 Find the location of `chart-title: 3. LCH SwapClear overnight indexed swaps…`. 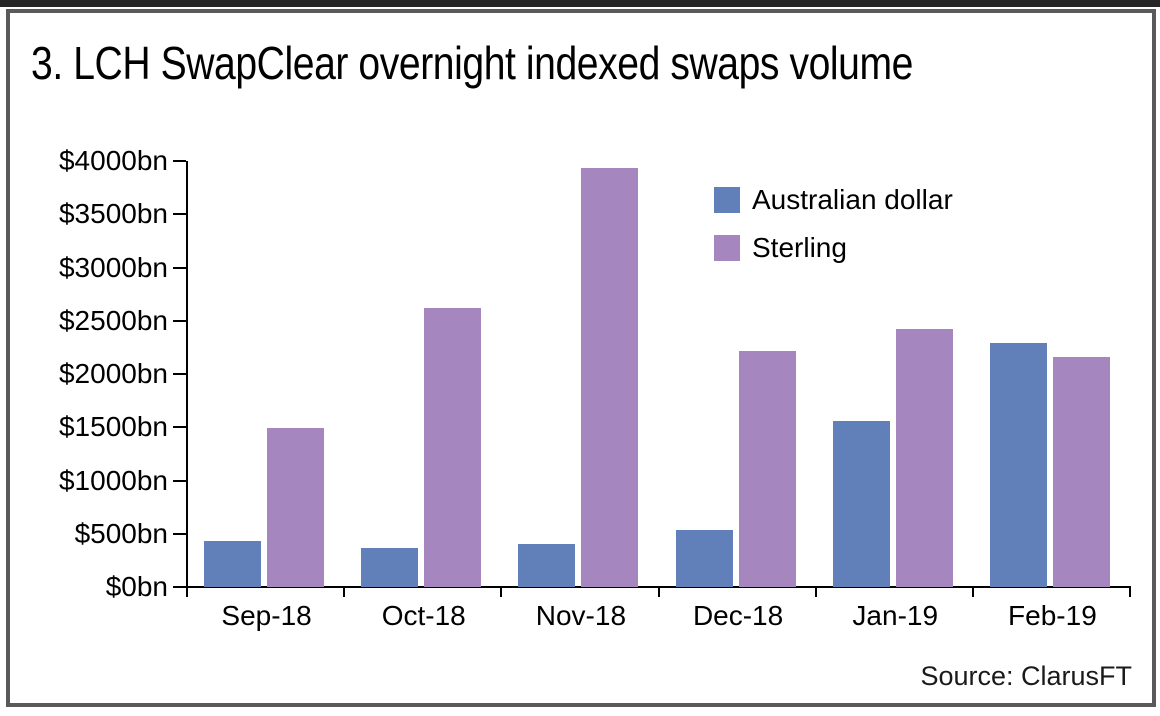

chart-title: 3. LCH SwapClear overnight indexed swaps… is located at coordinates (472, 63).